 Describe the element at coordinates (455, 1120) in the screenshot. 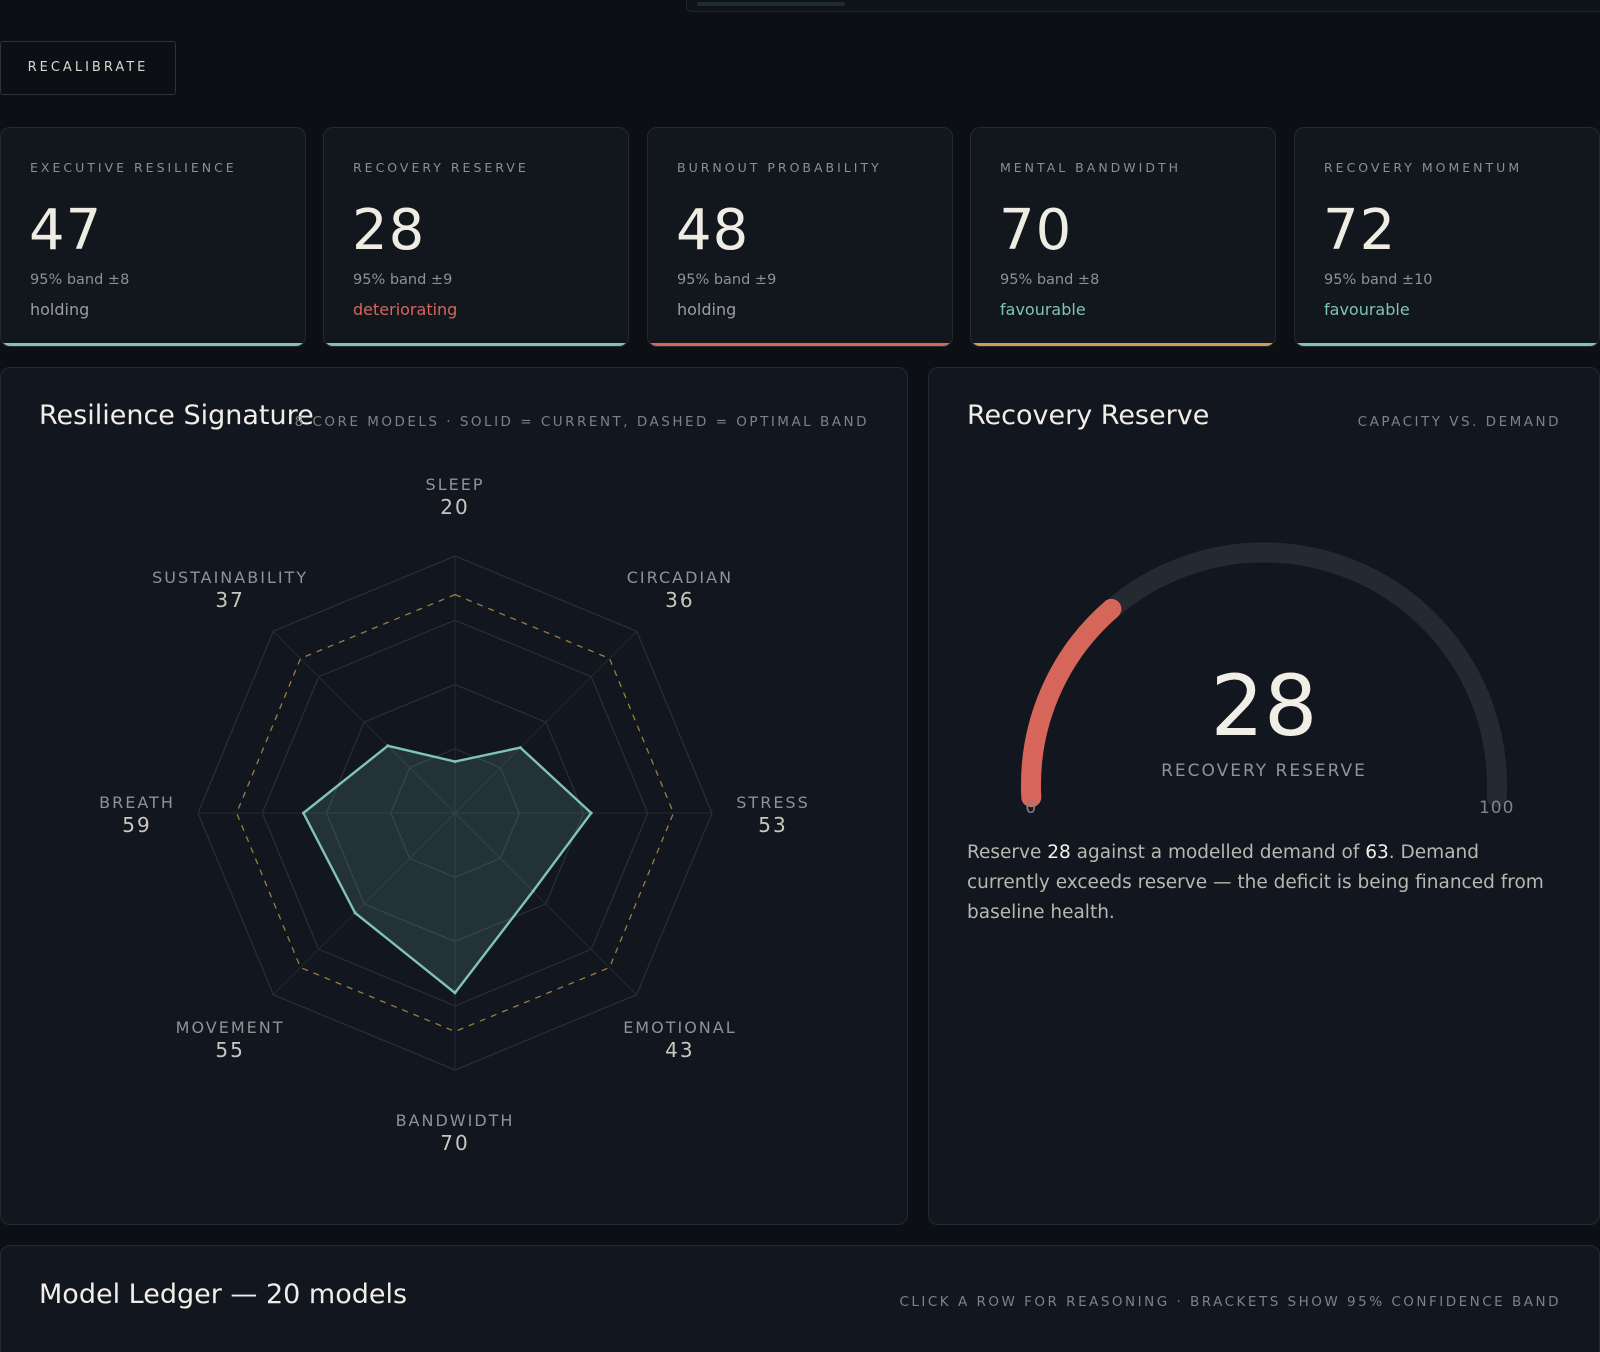

I see `radar-axis-label: BANDWIDTH` at that location.